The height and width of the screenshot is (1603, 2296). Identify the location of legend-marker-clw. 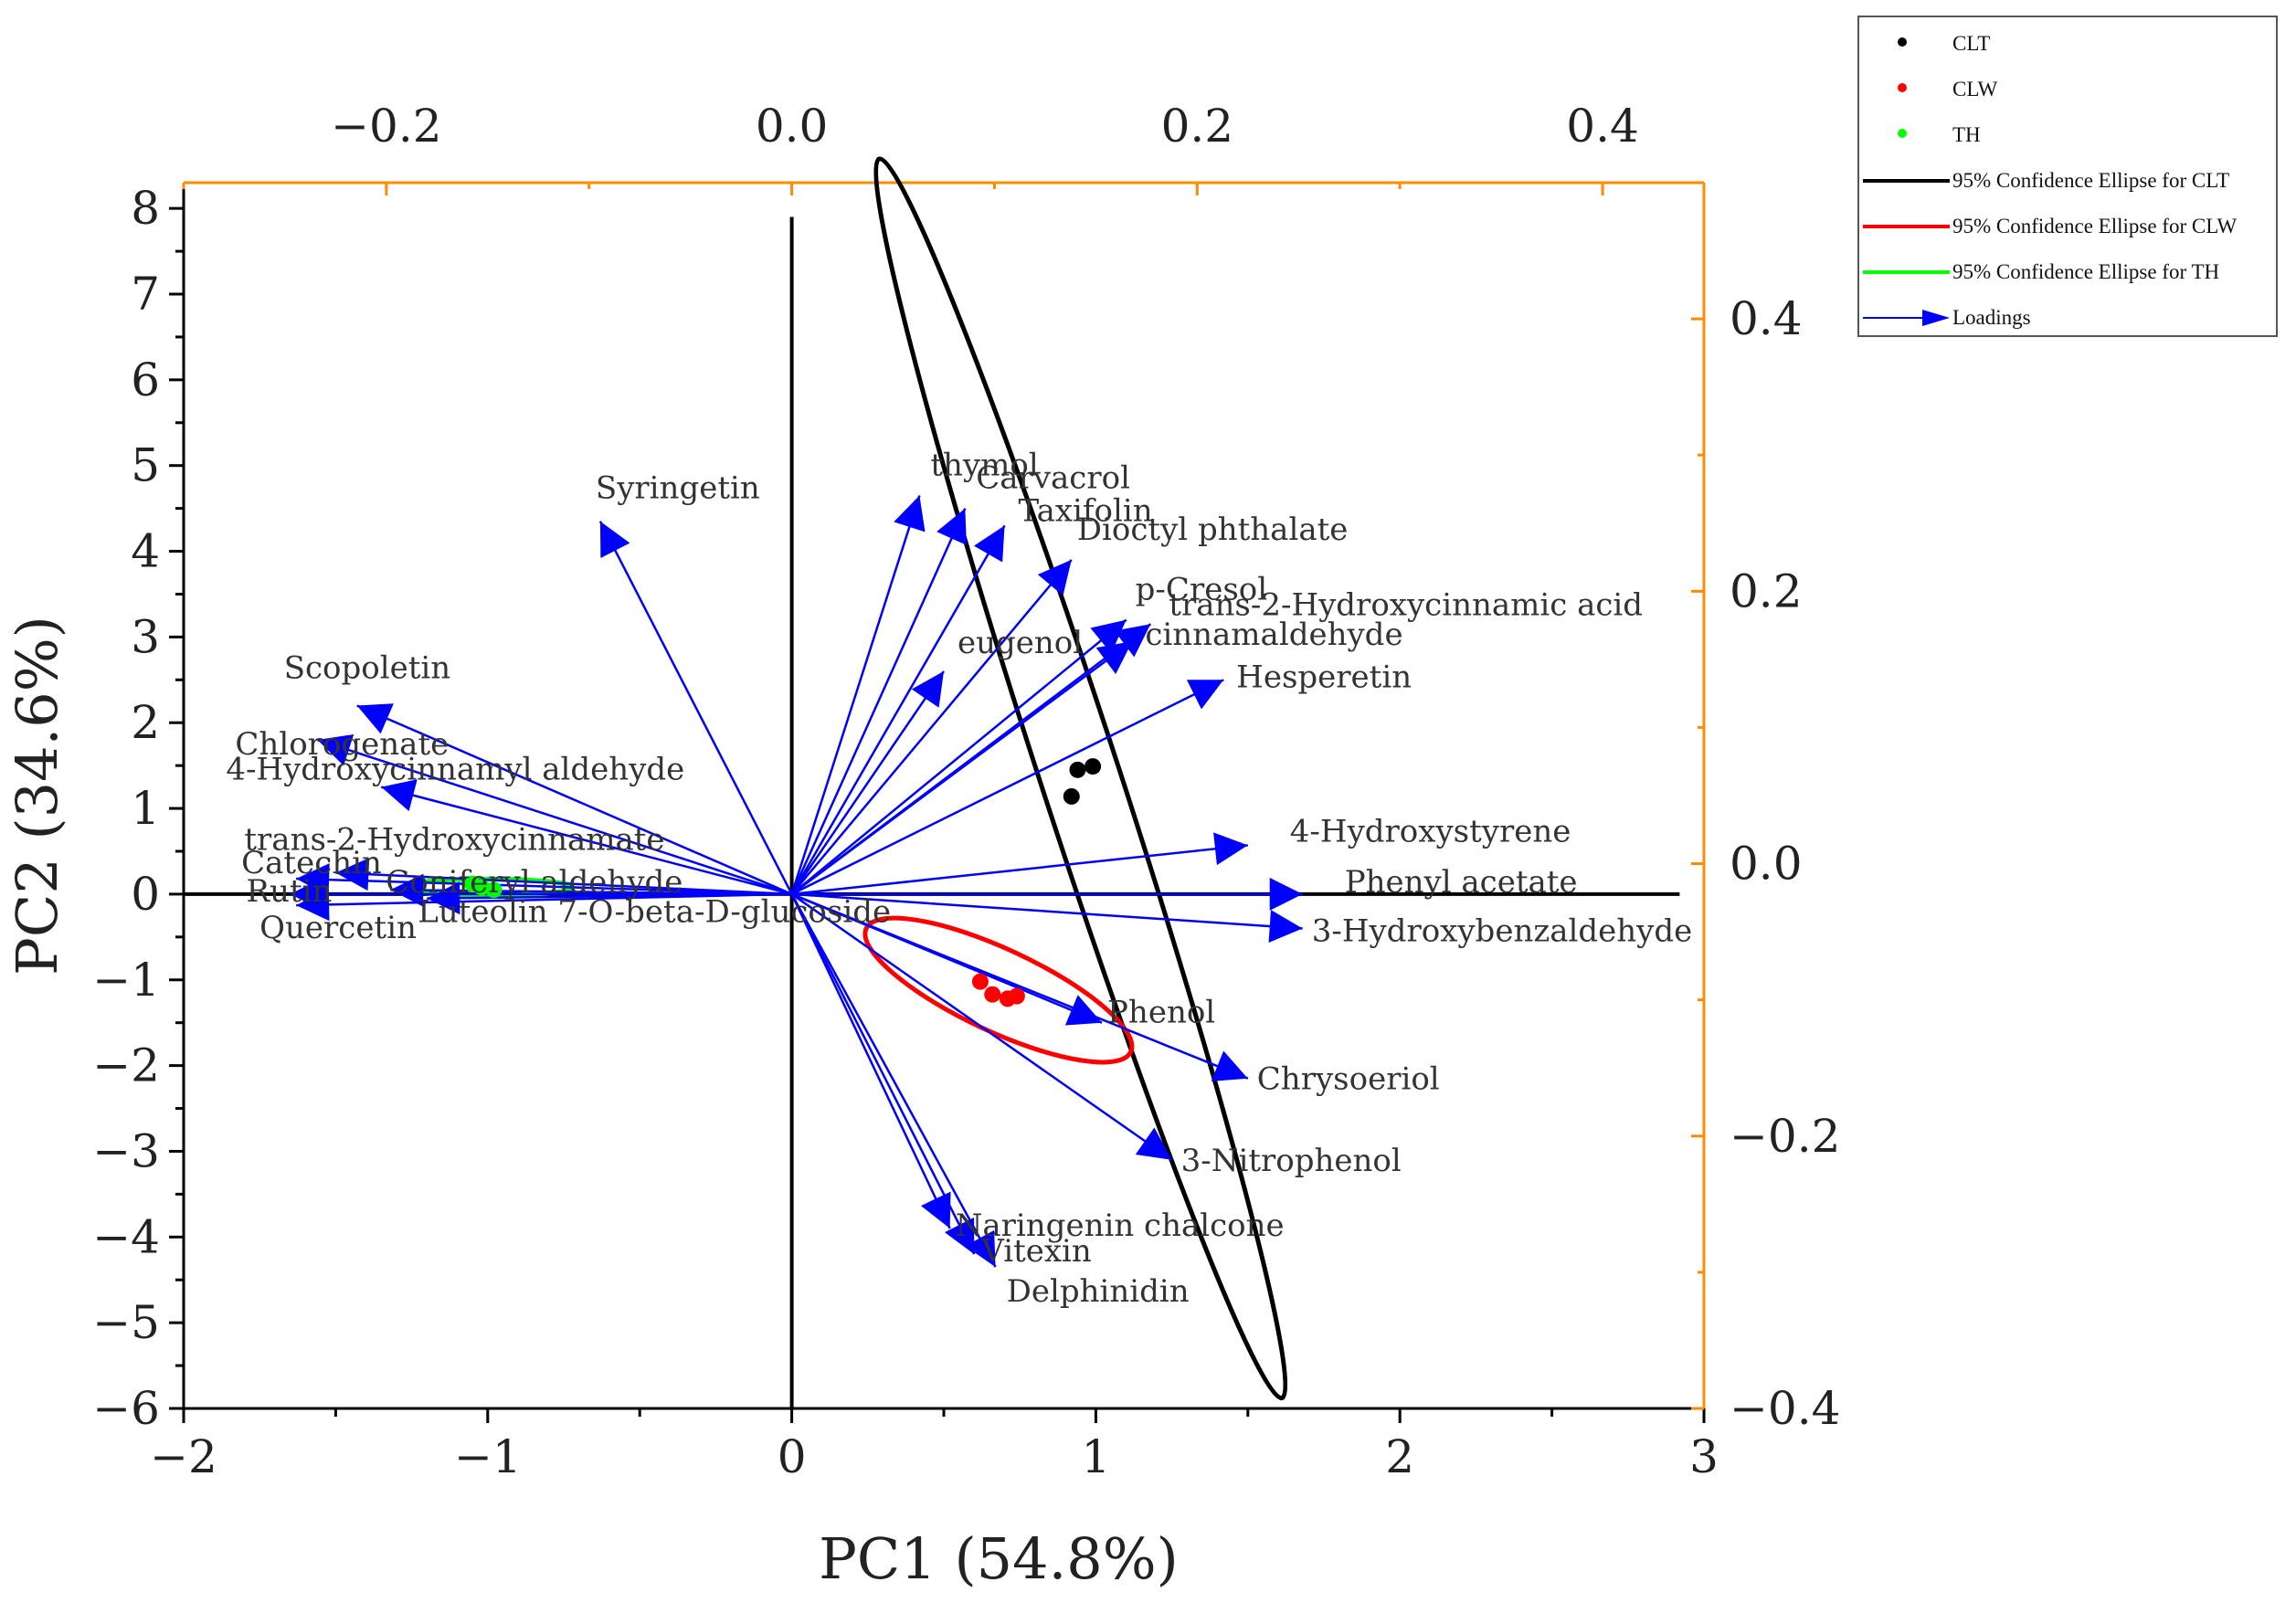
(1902, 87).